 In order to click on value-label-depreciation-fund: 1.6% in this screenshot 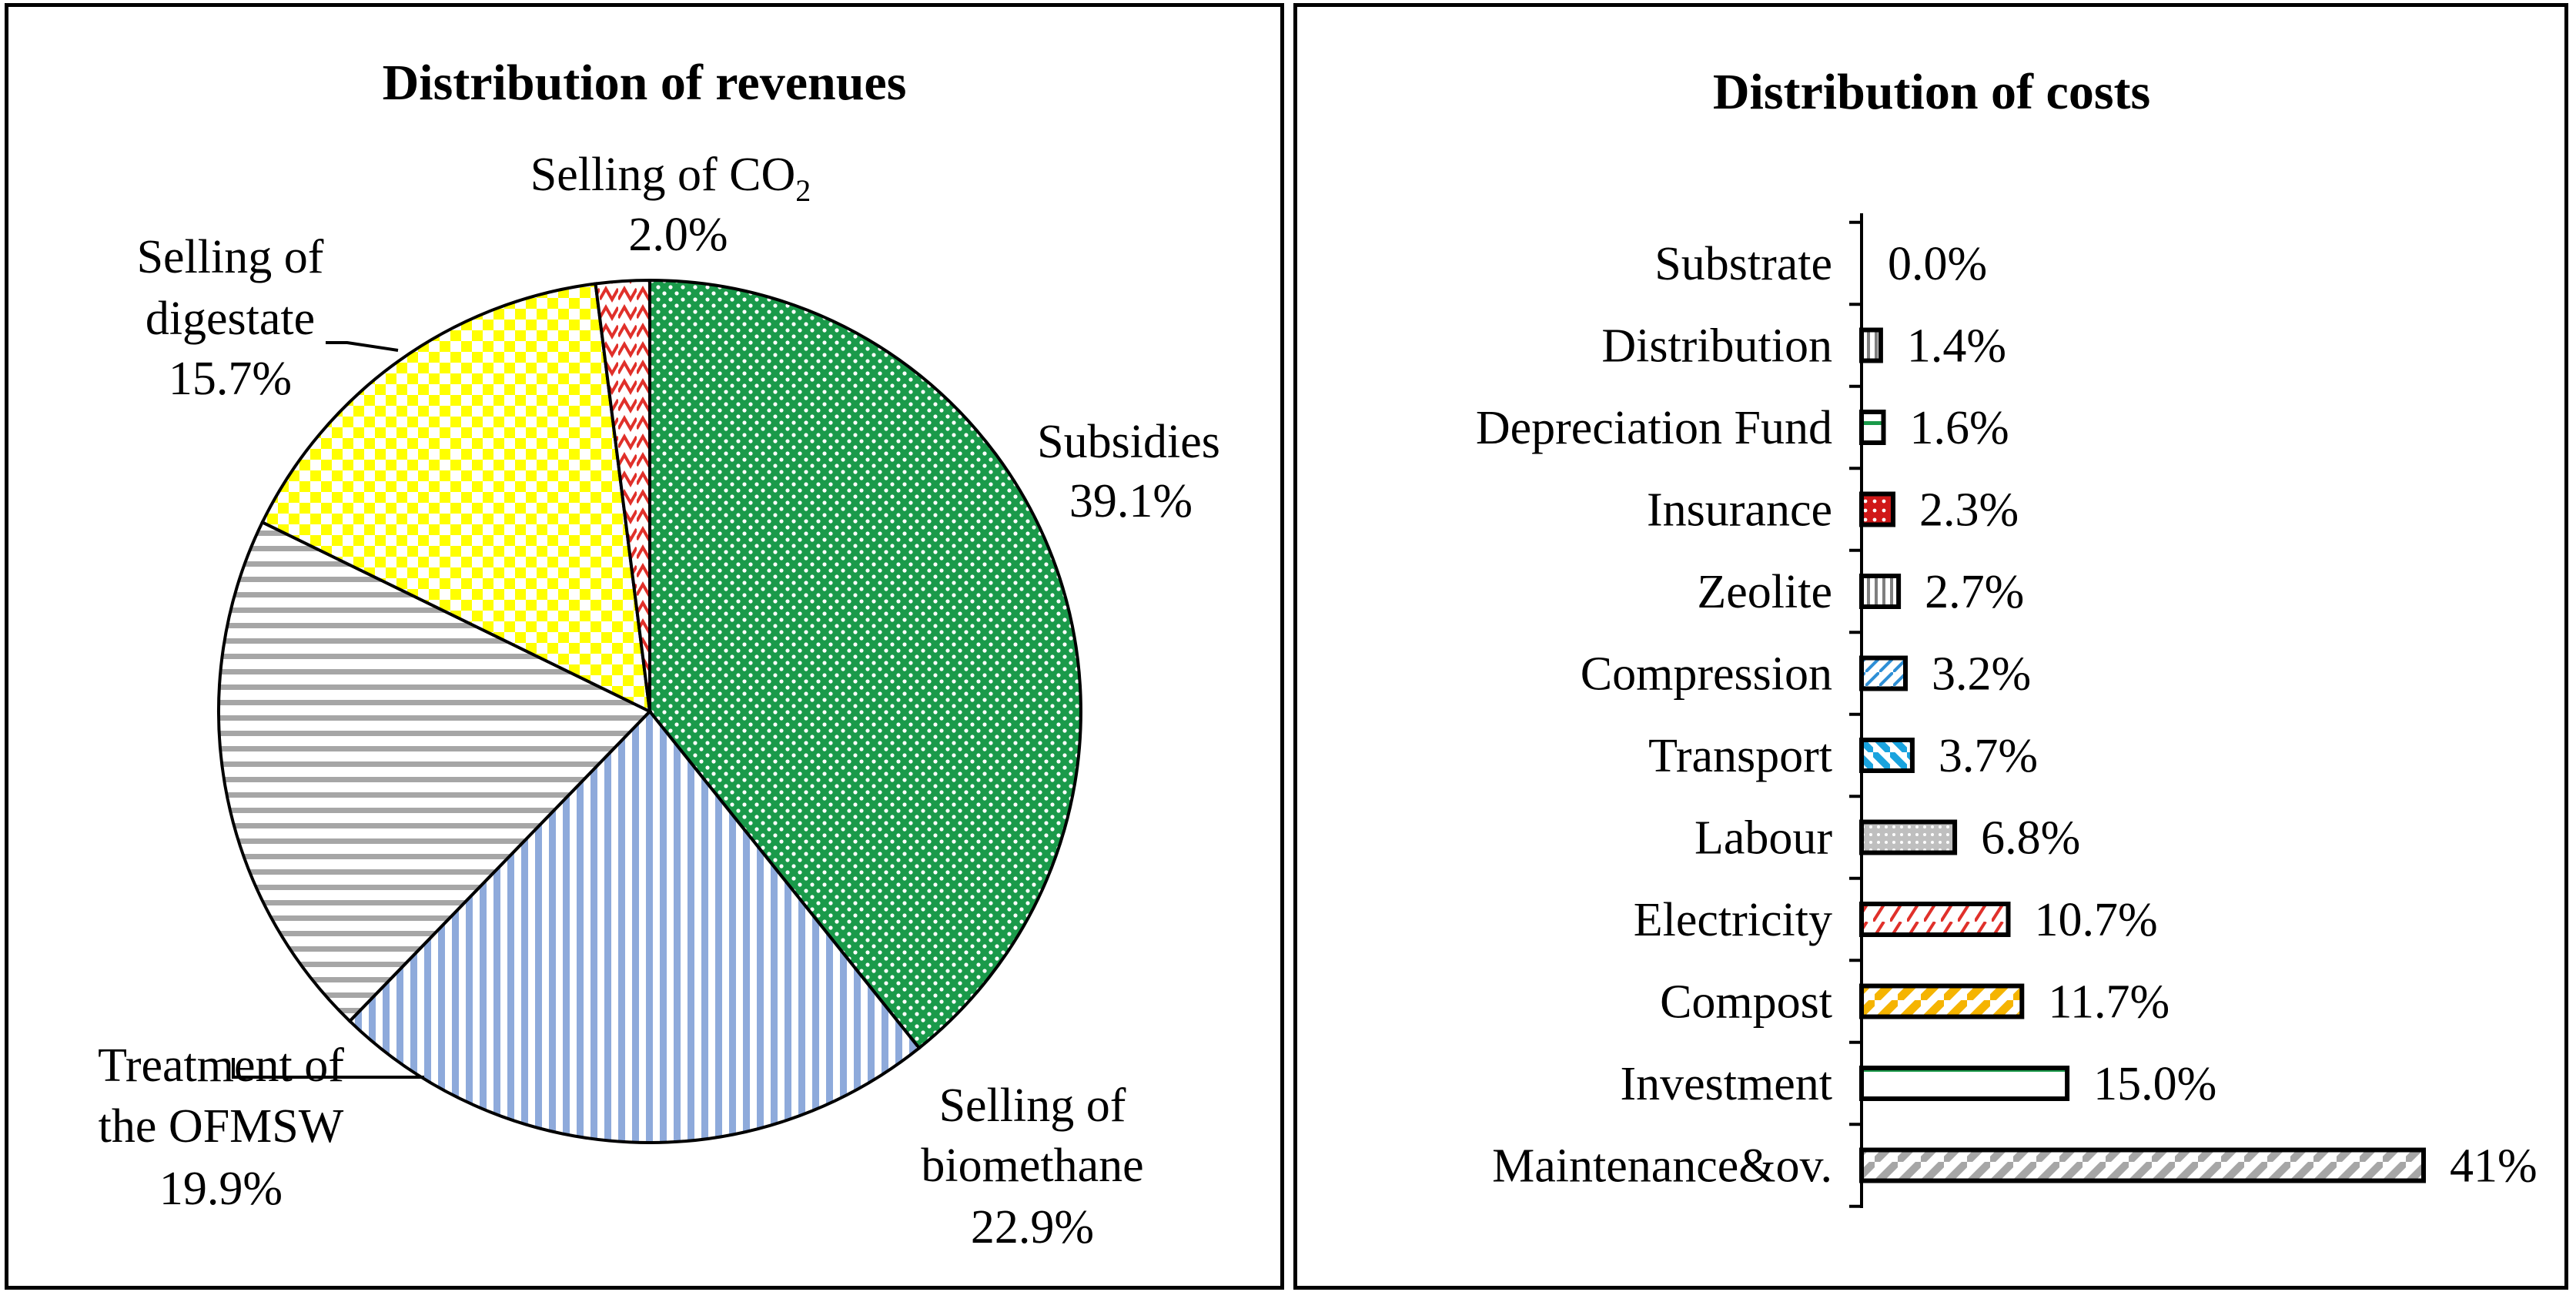, I will do `click(1959, 428)`.